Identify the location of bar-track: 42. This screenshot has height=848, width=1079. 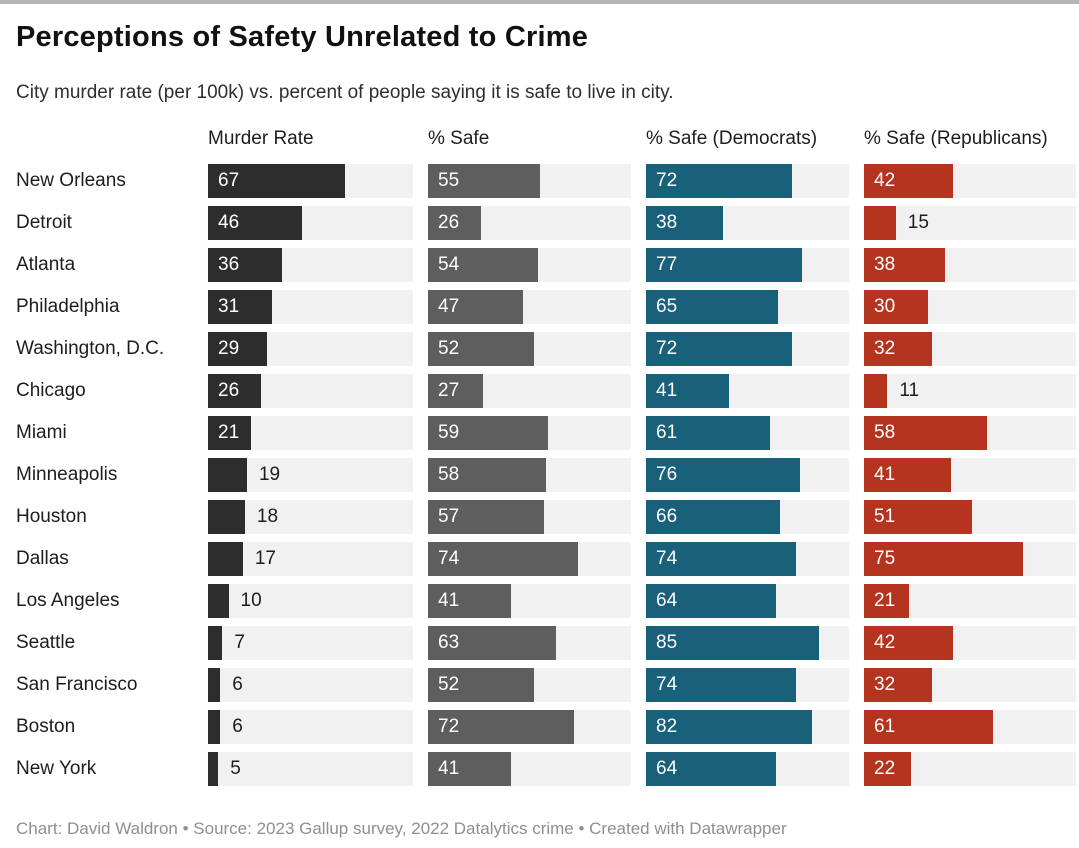
(970, 181).